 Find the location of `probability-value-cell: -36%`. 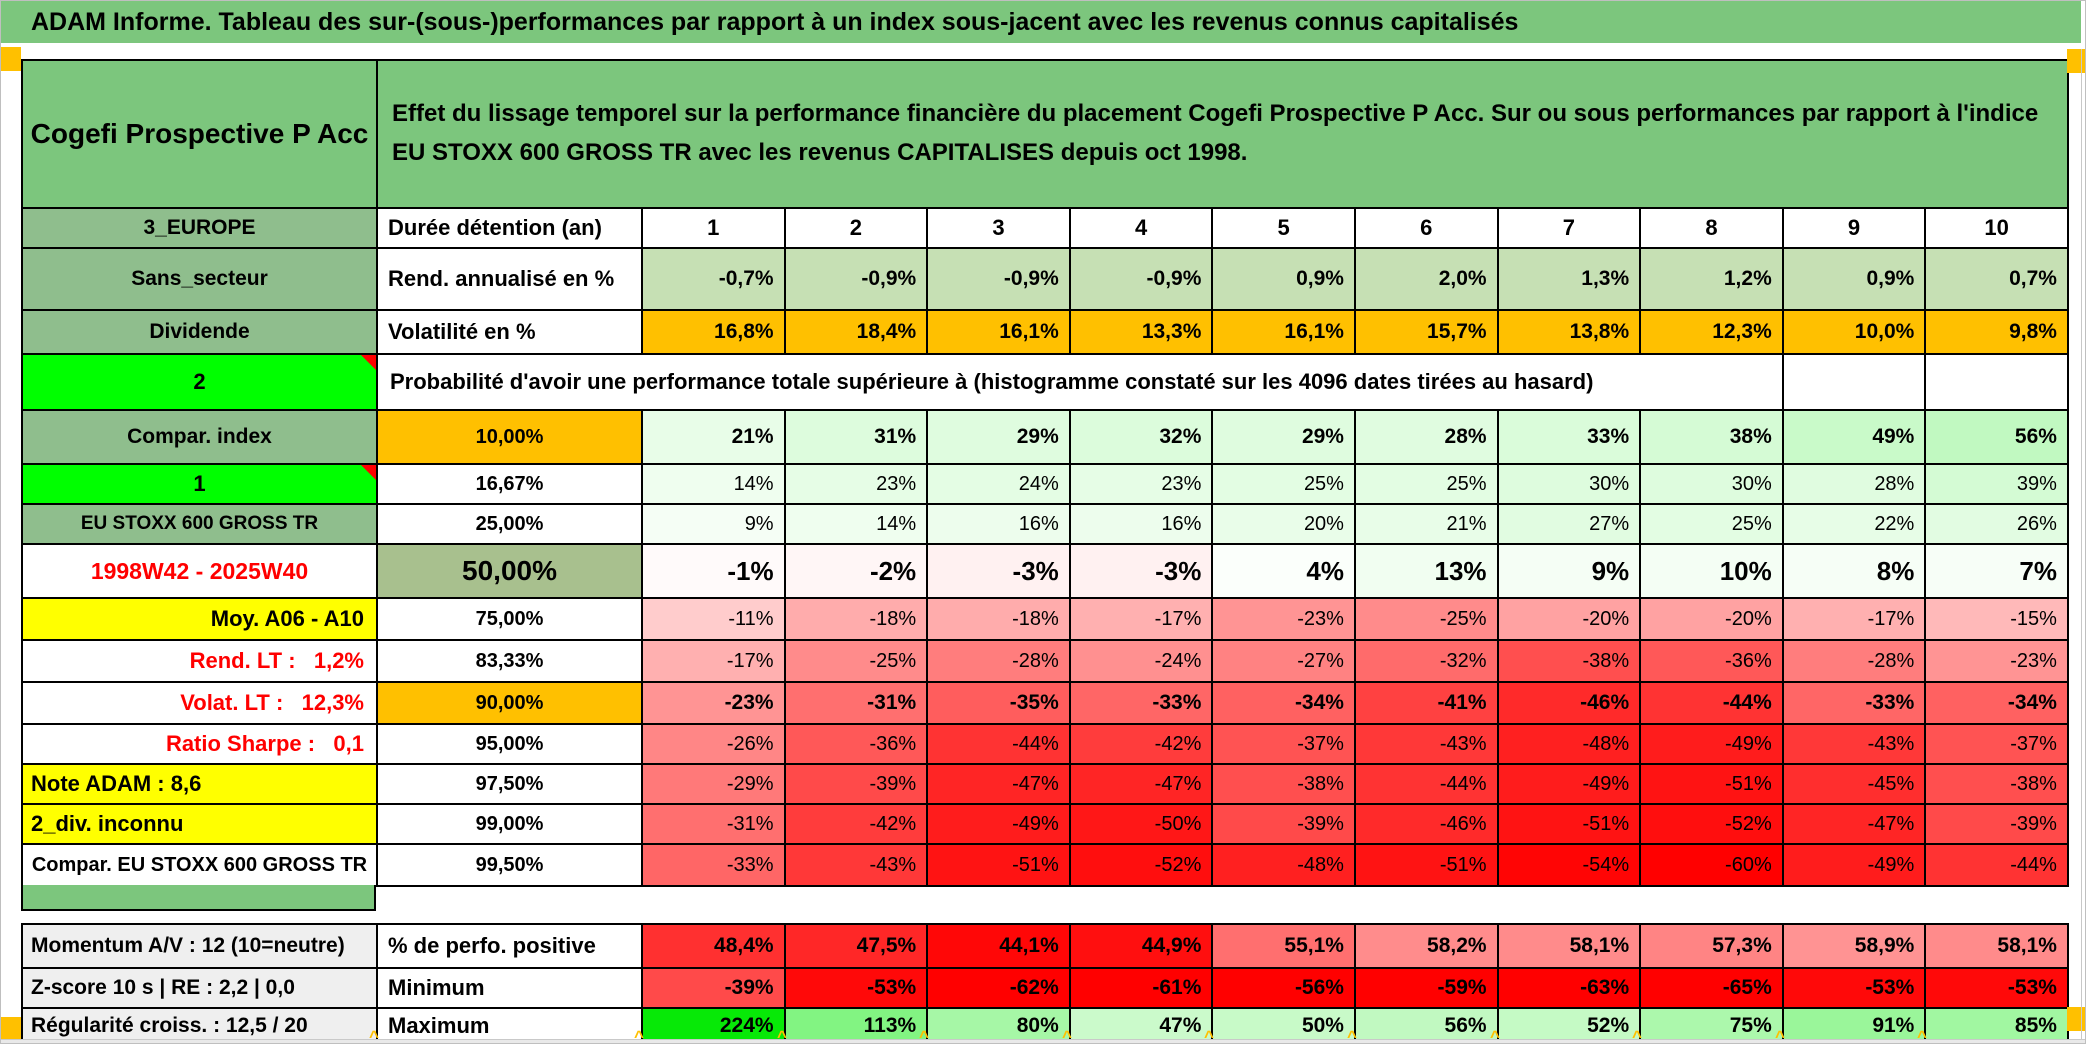

probability-value-cell: -36% is located at coordinates (1712, 662).